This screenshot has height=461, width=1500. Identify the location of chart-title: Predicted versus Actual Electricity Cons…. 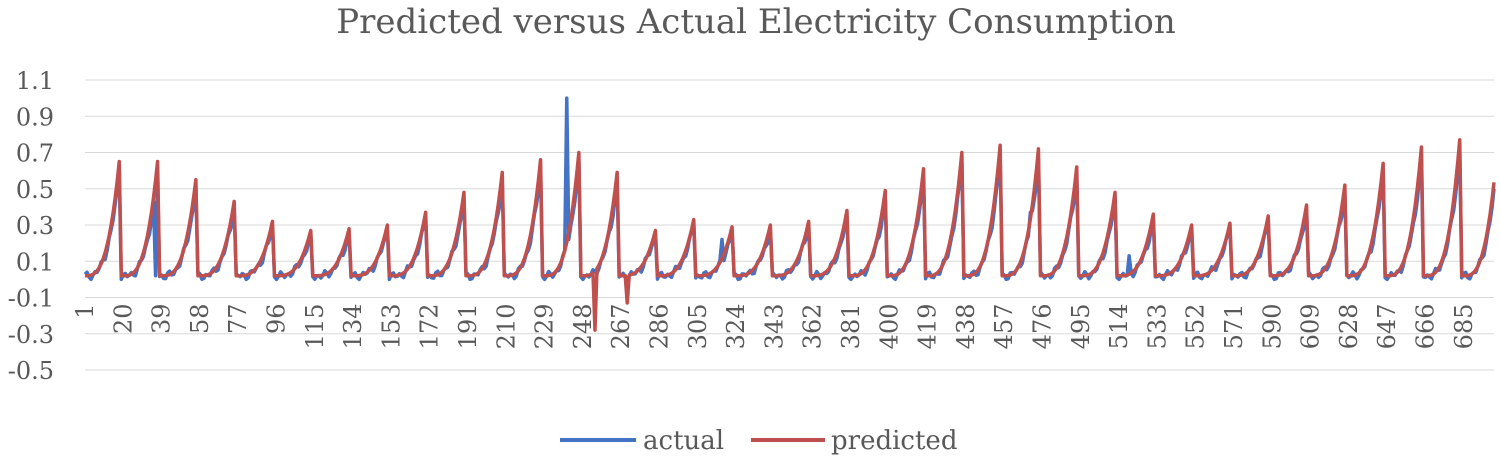
(755, 22).